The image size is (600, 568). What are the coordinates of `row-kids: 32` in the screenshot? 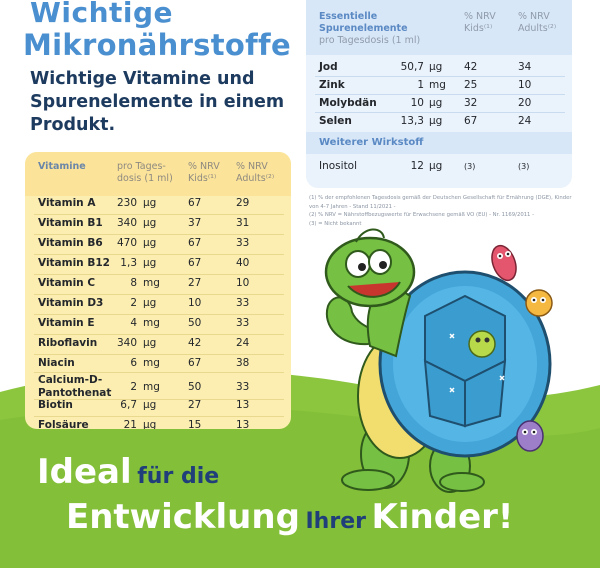 It's located at (471, 103).